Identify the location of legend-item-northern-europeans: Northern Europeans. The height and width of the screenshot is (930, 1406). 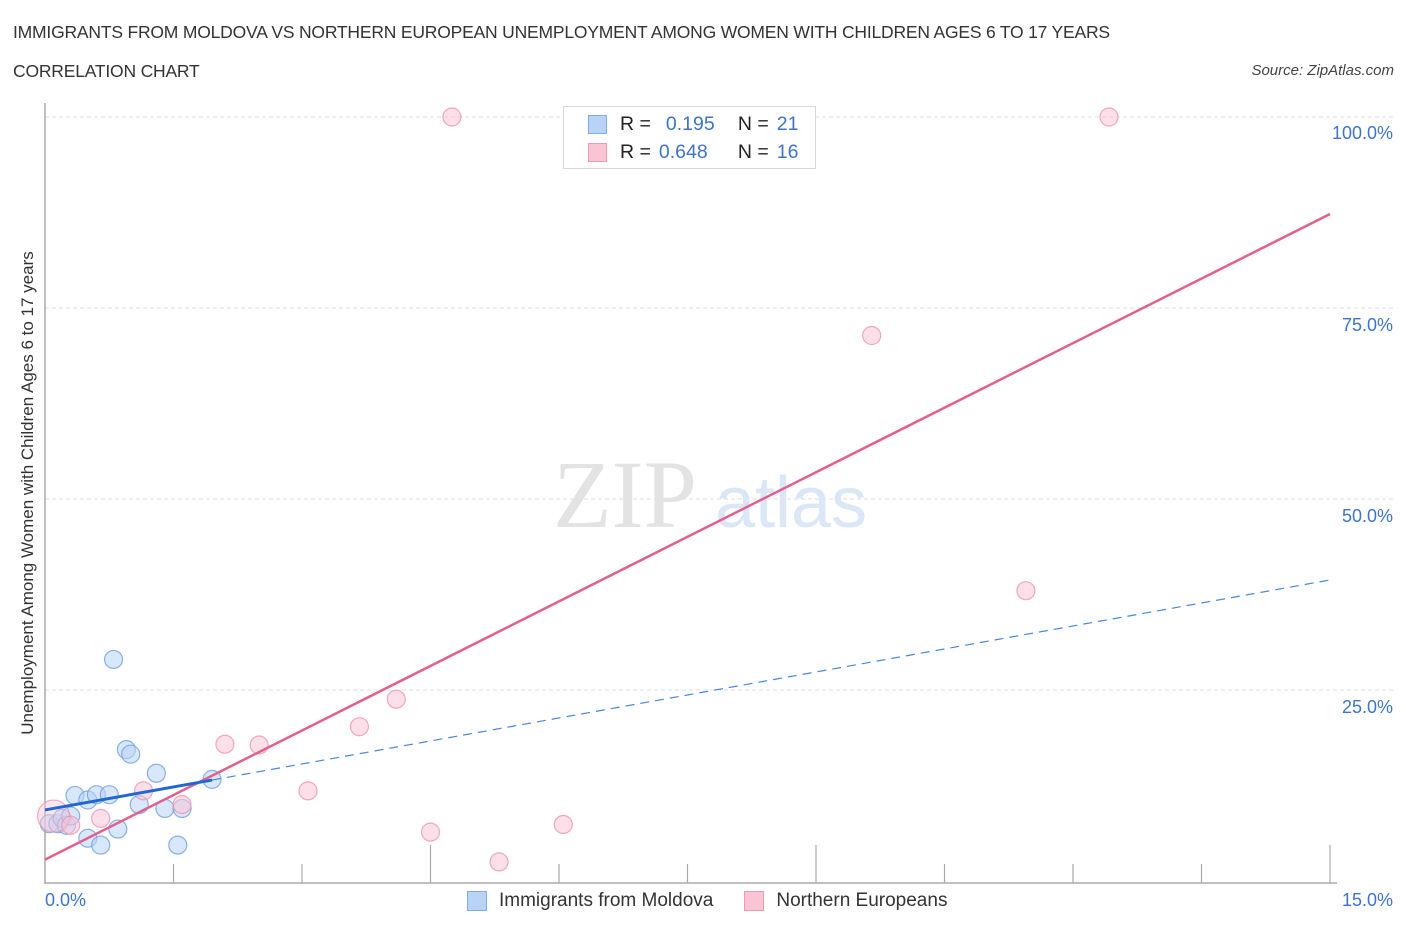
(845, 901).